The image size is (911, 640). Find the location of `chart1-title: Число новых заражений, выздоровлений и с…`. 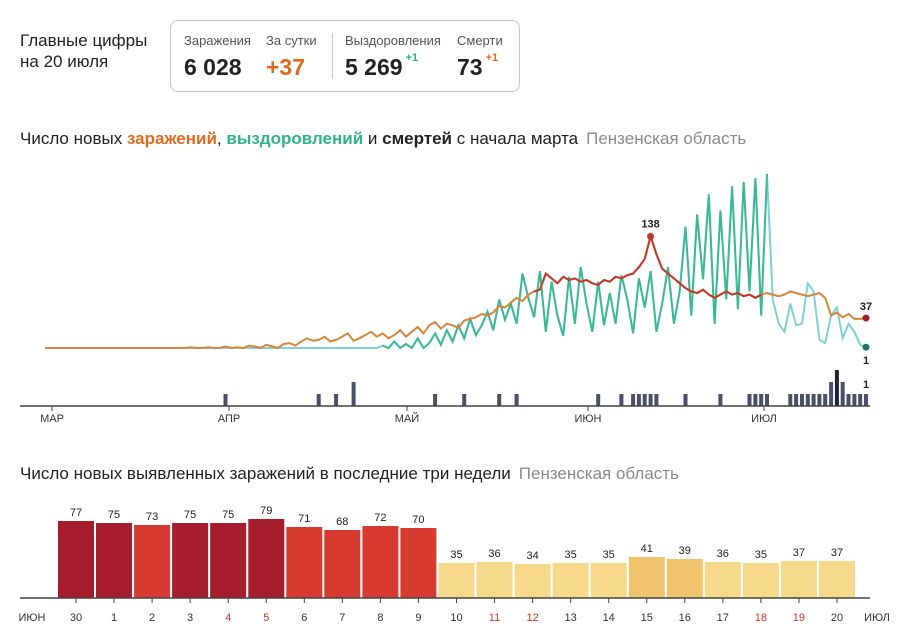

chart1-title: Число новых заражений, выздоровлений и с… is located at coordinates (383, 139).